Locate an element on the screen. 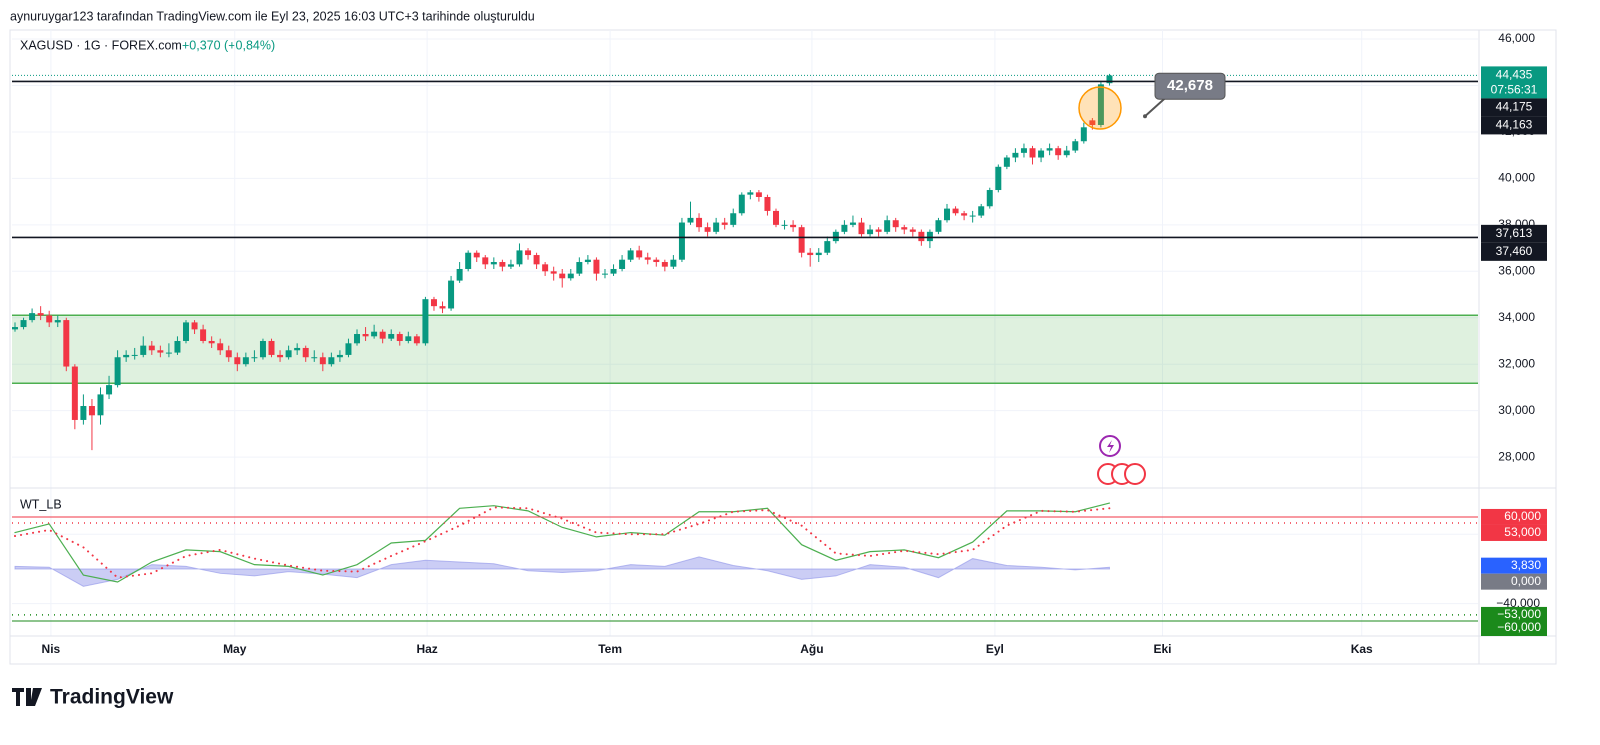 This screenshot has width=1600, height=745. highlight-circle is located at coordinates (1100, 108).